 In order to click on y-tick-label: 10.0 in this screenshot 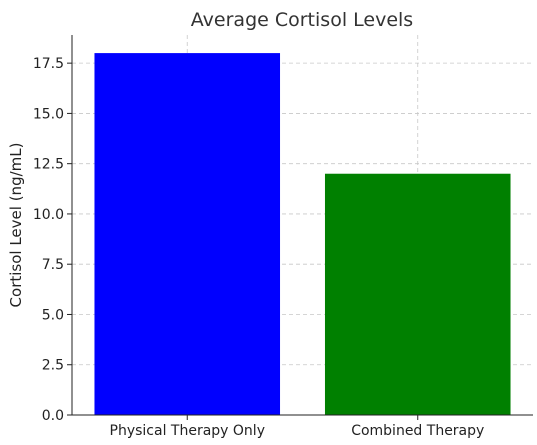, I will do `click(48, 215)`.